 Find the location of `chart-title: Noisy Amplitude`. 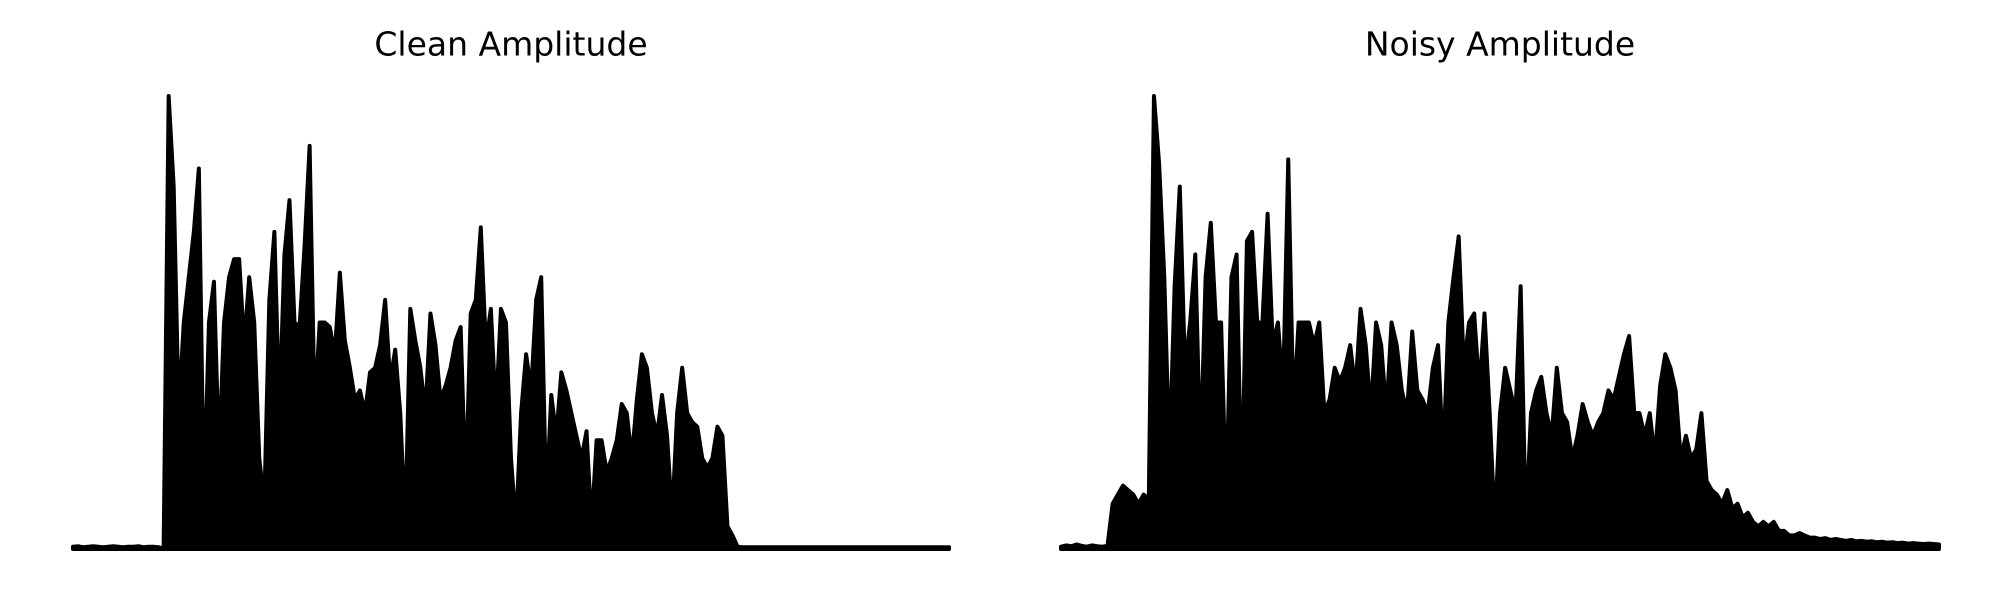

chart-title: Noisy Amplitude is located at coordinates (1500, 44).